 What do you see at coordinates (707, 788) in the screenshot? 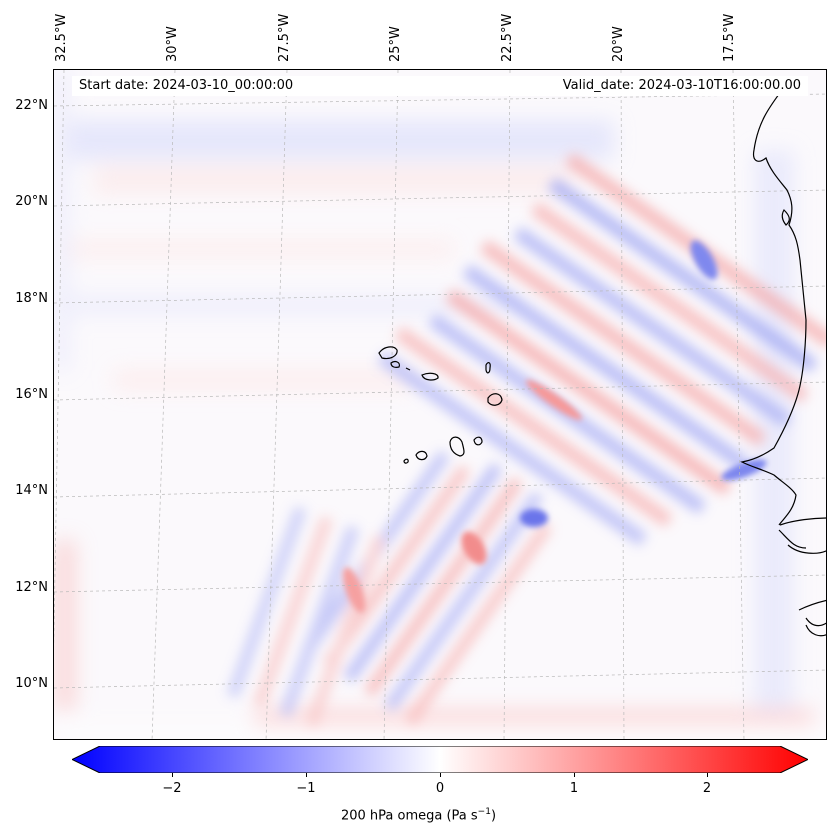
I see `colorbar-tick-label: 2` at bounding box center [707, 788].